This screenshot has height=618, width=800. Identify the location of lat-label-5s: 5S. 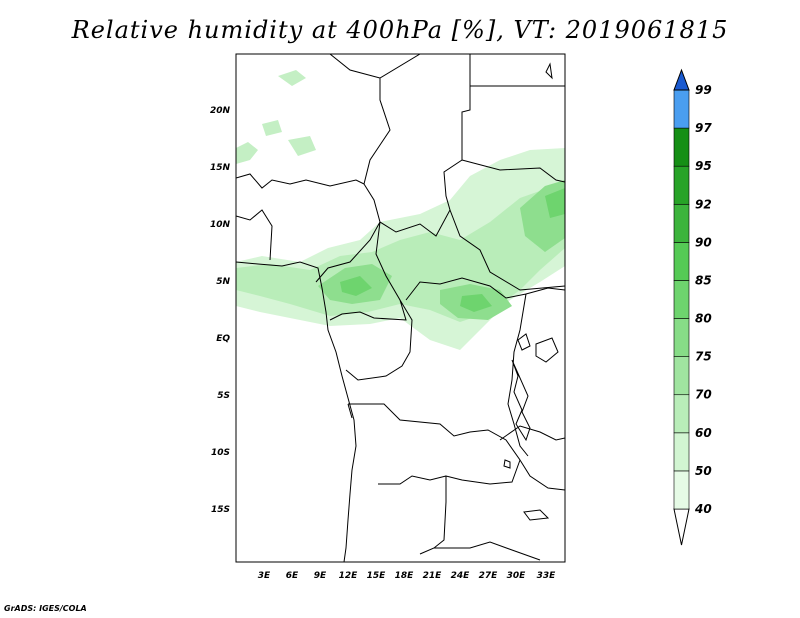
(223, 396).